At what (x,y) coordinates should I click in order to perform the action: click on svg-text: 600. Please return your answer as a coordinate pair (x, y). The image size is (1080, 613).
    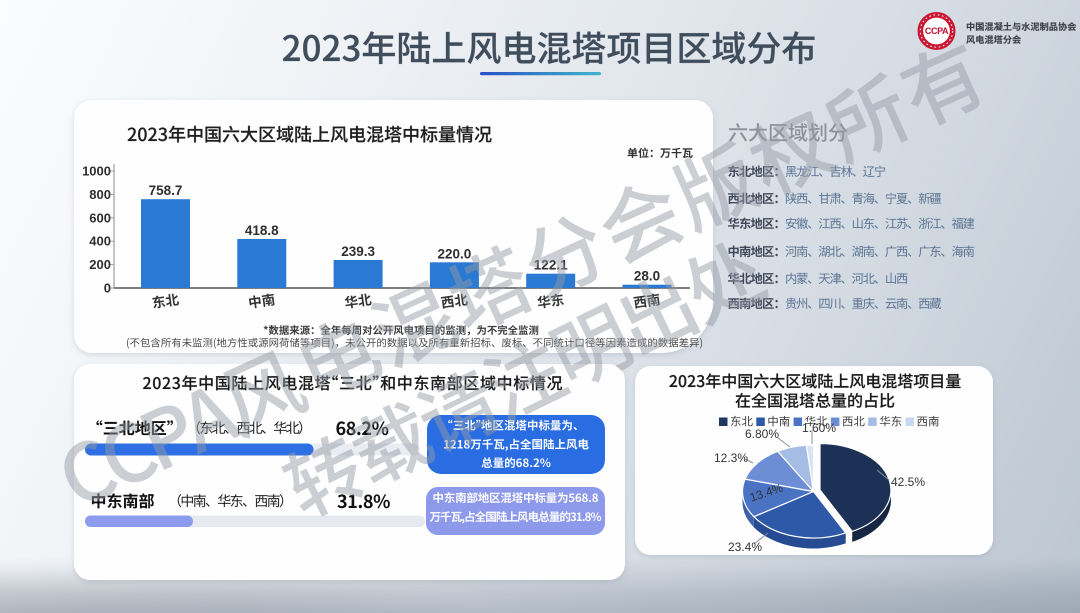
    Looking at the image, I should click on (100, 217).